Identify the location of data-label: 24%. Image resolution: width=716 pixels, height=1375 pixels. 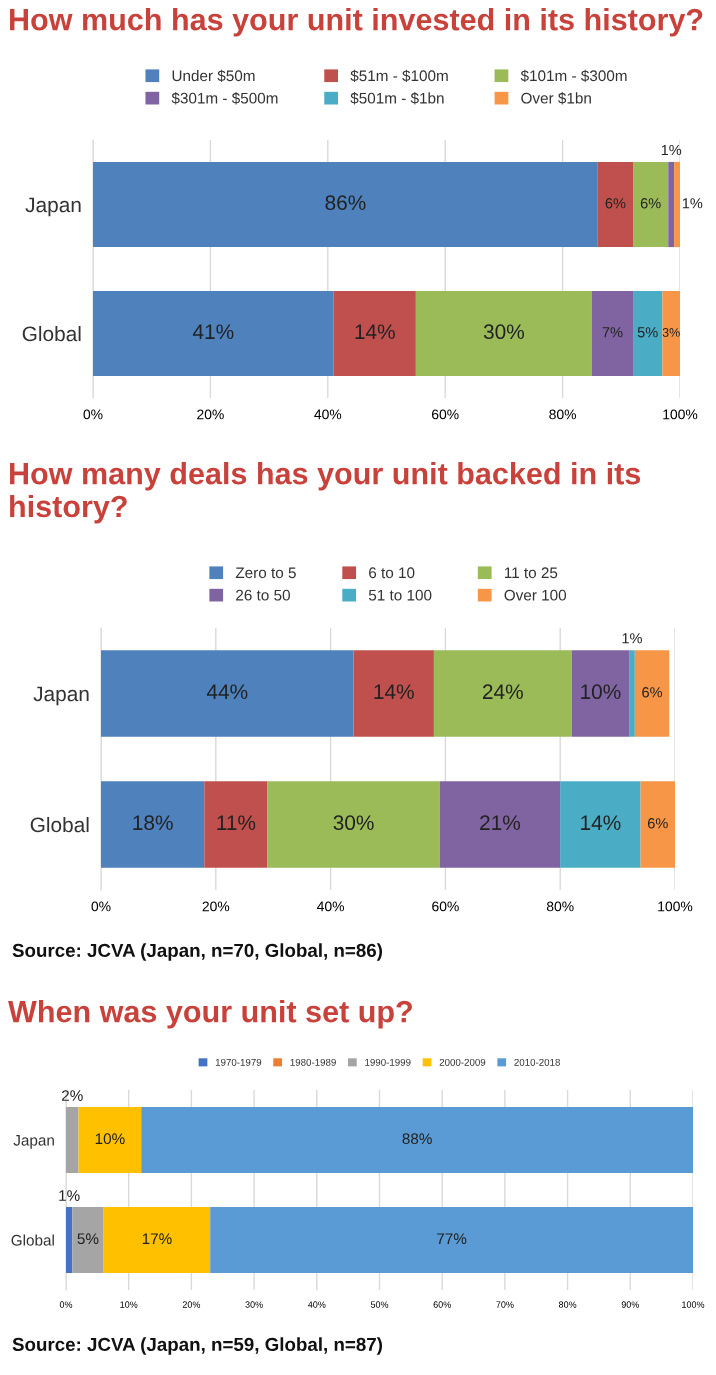
(503, 692).